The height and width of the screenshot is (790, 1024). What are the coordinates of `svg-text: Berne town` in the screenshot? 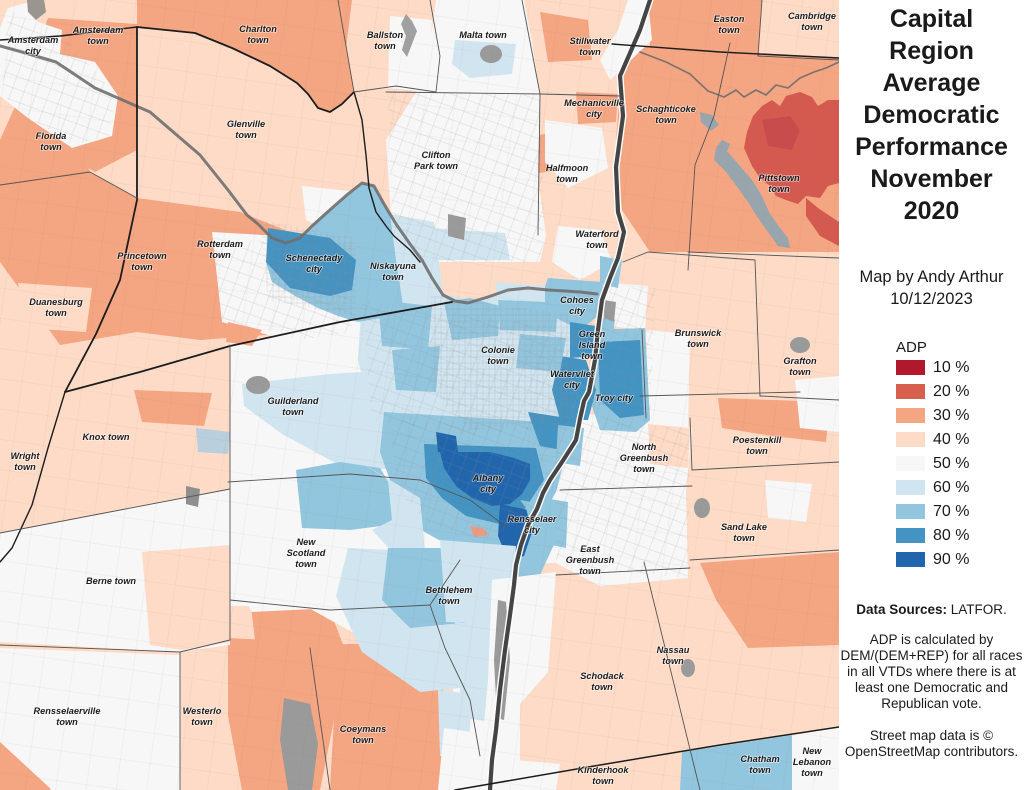 It's located at (111, 581).